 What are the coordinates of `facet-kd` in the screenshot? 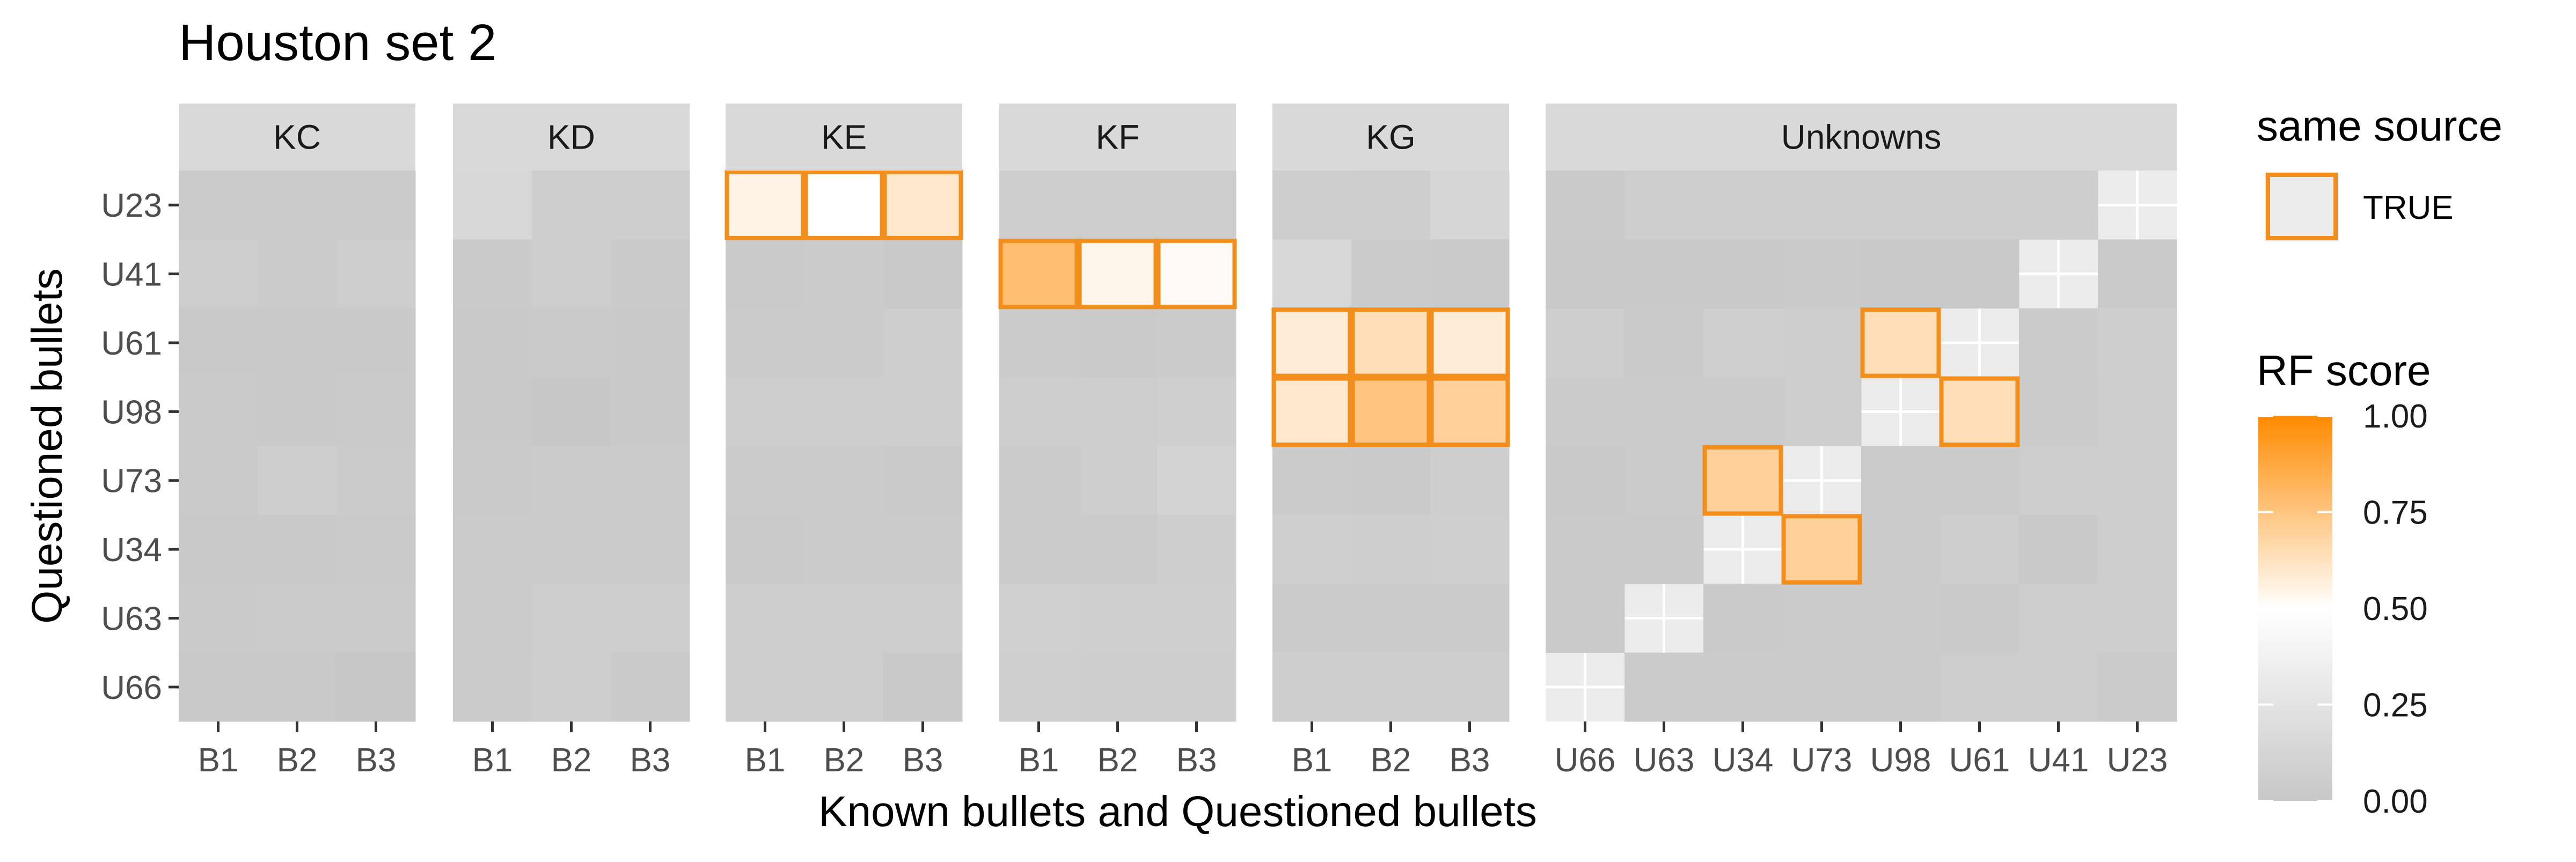 It's located at (571, 413).